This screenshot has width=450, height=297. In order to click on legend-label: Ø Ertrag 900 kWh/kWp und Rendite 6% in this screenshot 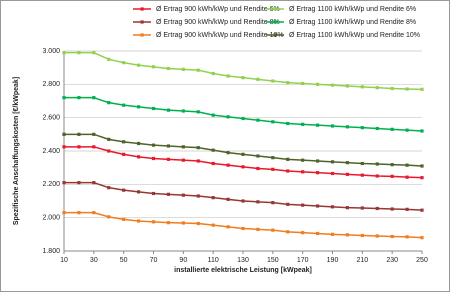, I will do `click(218, 9)`.